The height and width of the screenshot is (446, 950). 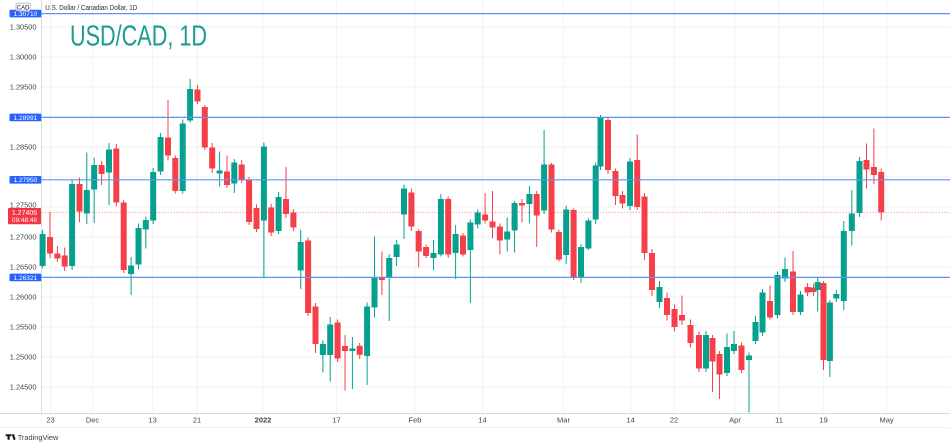 I want to click on svg-text: 1.30710, so click(x=25, y=14).